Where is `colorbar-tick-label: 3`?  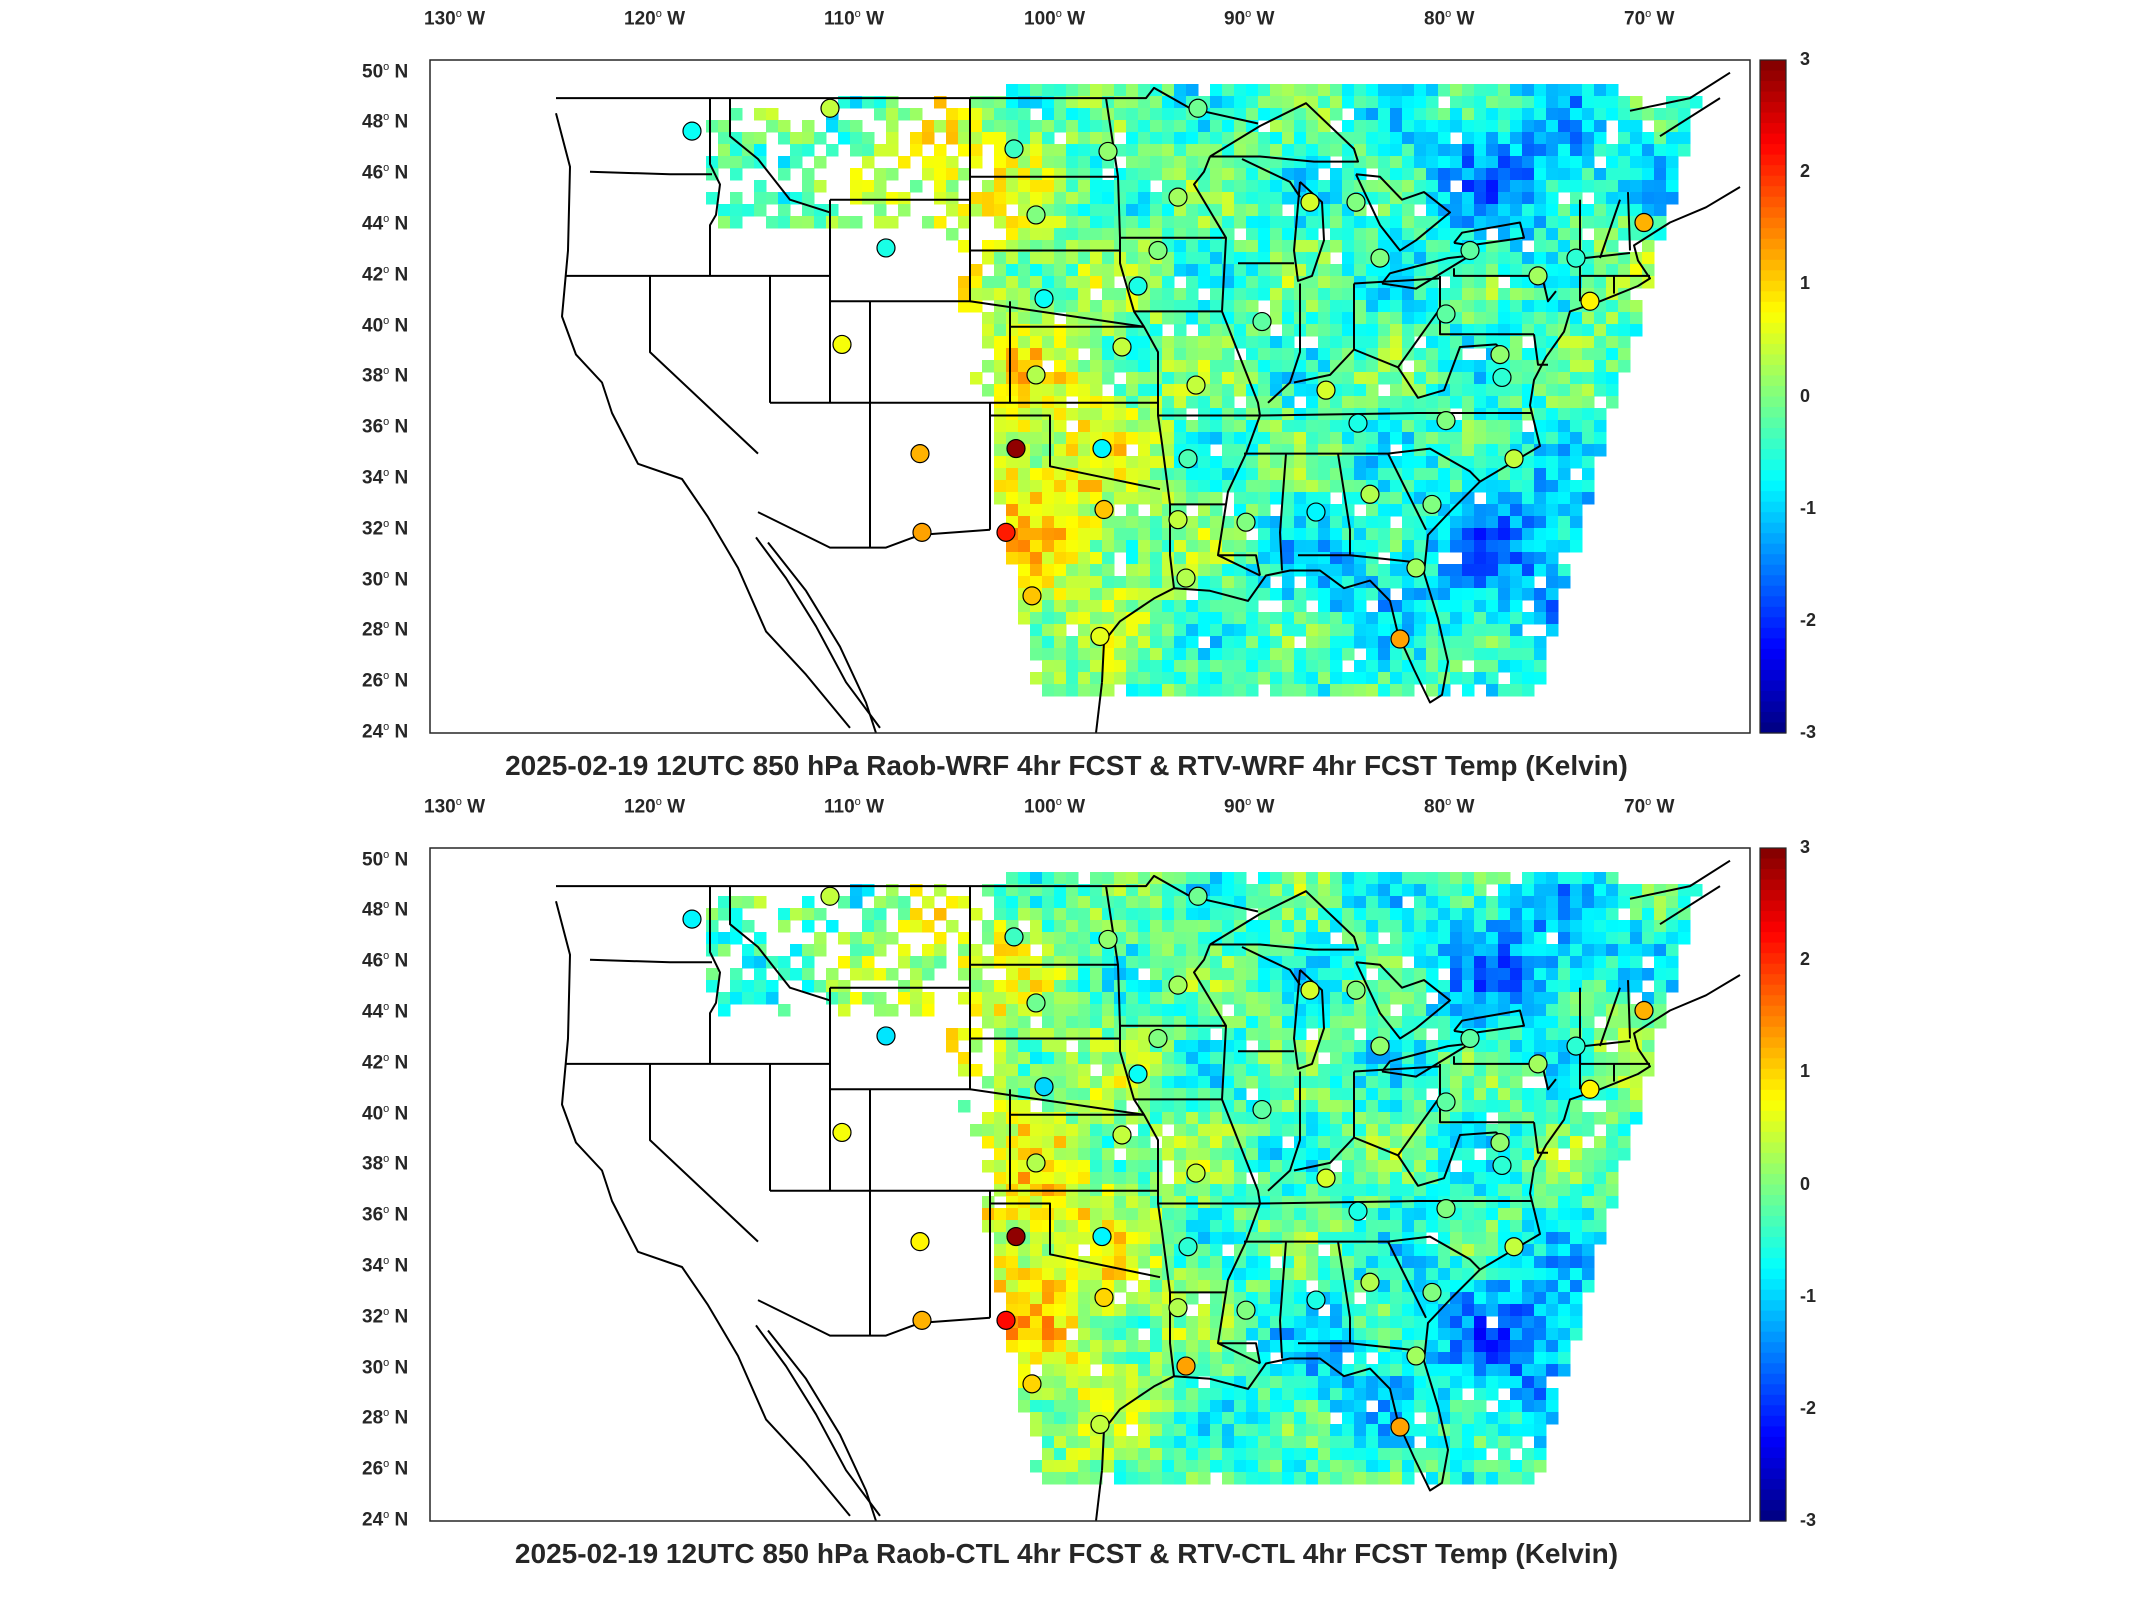 colorbar-tick-label: 3 is located at coordinates (1805, 59).